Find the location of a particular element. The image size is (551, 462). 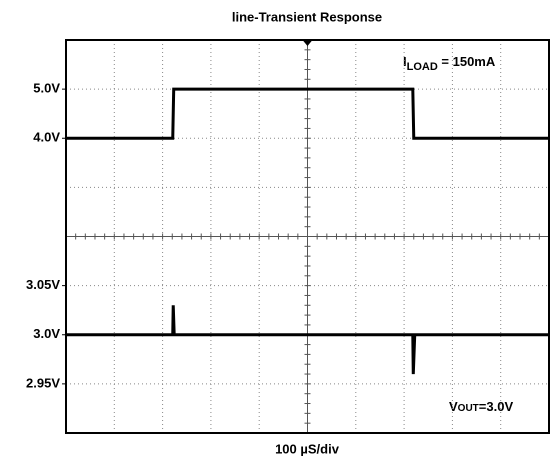

y2-tick-label: 2.95V is located at coordinates (43, 382).